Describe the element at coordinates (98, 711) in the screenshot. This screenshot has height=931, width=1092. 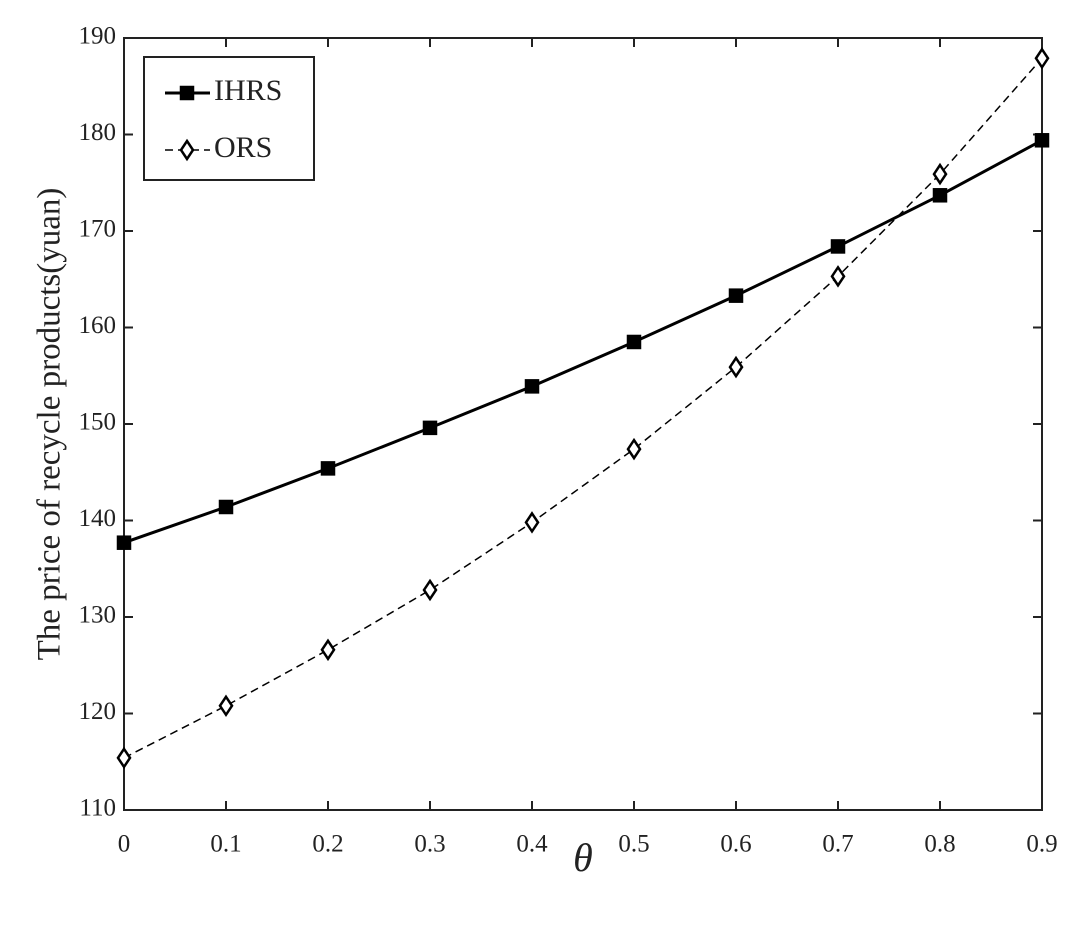
I see `y-tick-label: 120` at that location.